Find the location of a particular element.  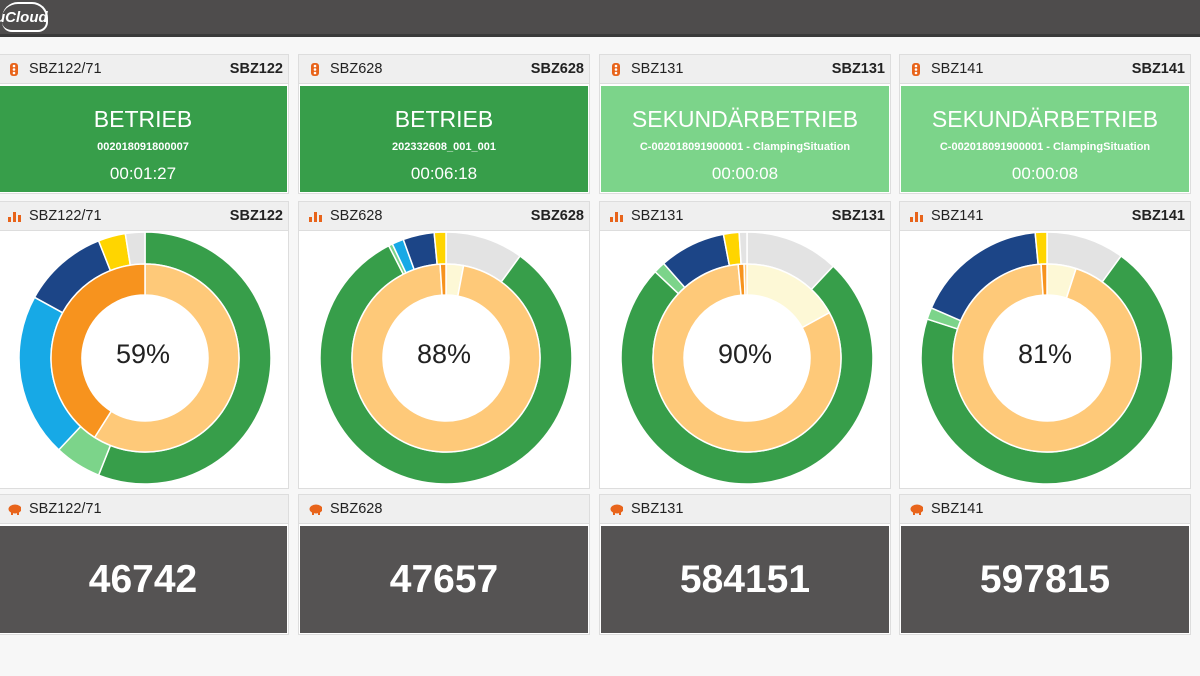

card-header: SBZ131 is located at coordinates (745, 509).